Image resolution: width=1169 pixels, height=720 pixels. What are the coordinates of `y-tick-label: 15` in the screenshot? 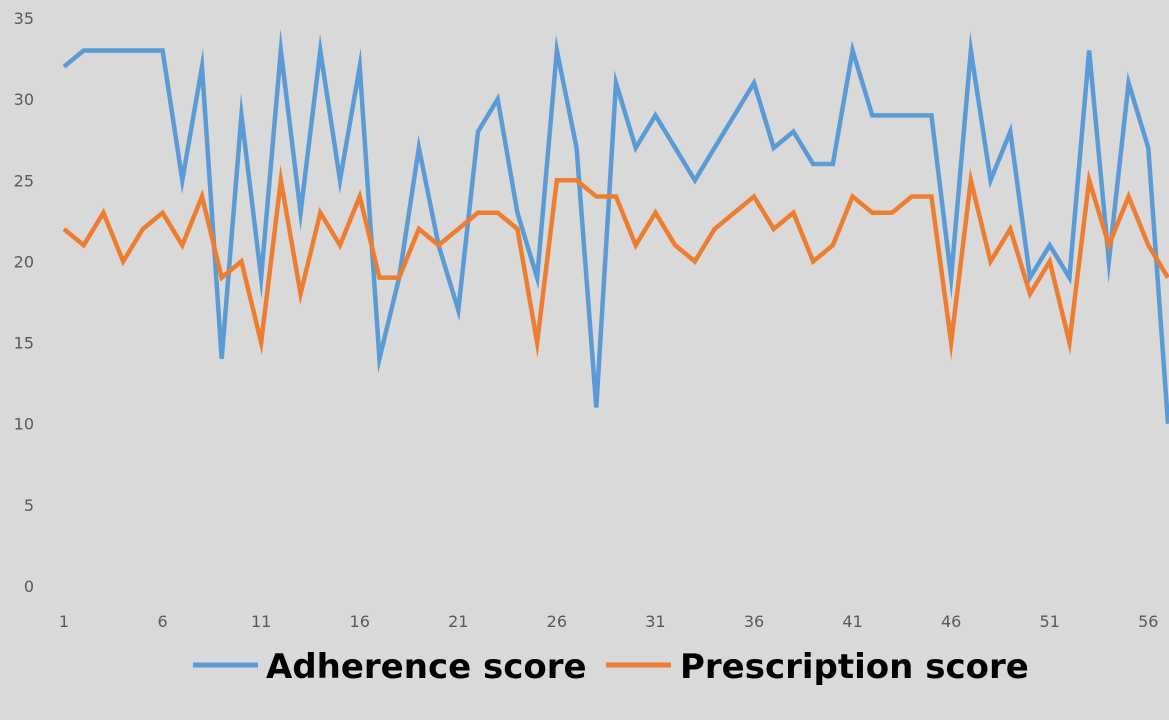 It's located at (24, 343).